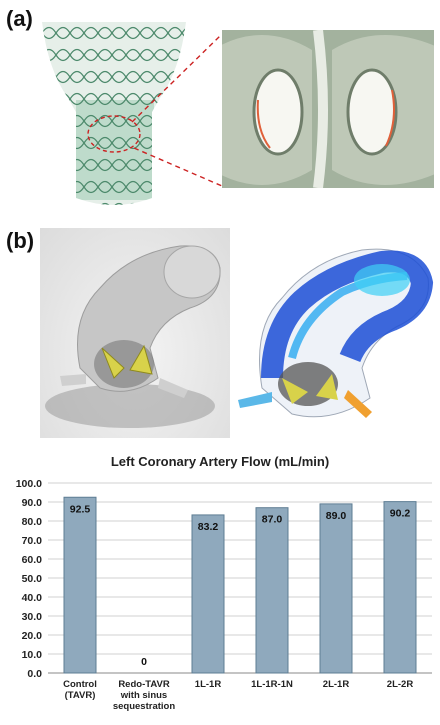  What do you see at coordinates (336, 333) in the screenshot?
I see `flow-simulation-render` at bounding box center [336, 333].